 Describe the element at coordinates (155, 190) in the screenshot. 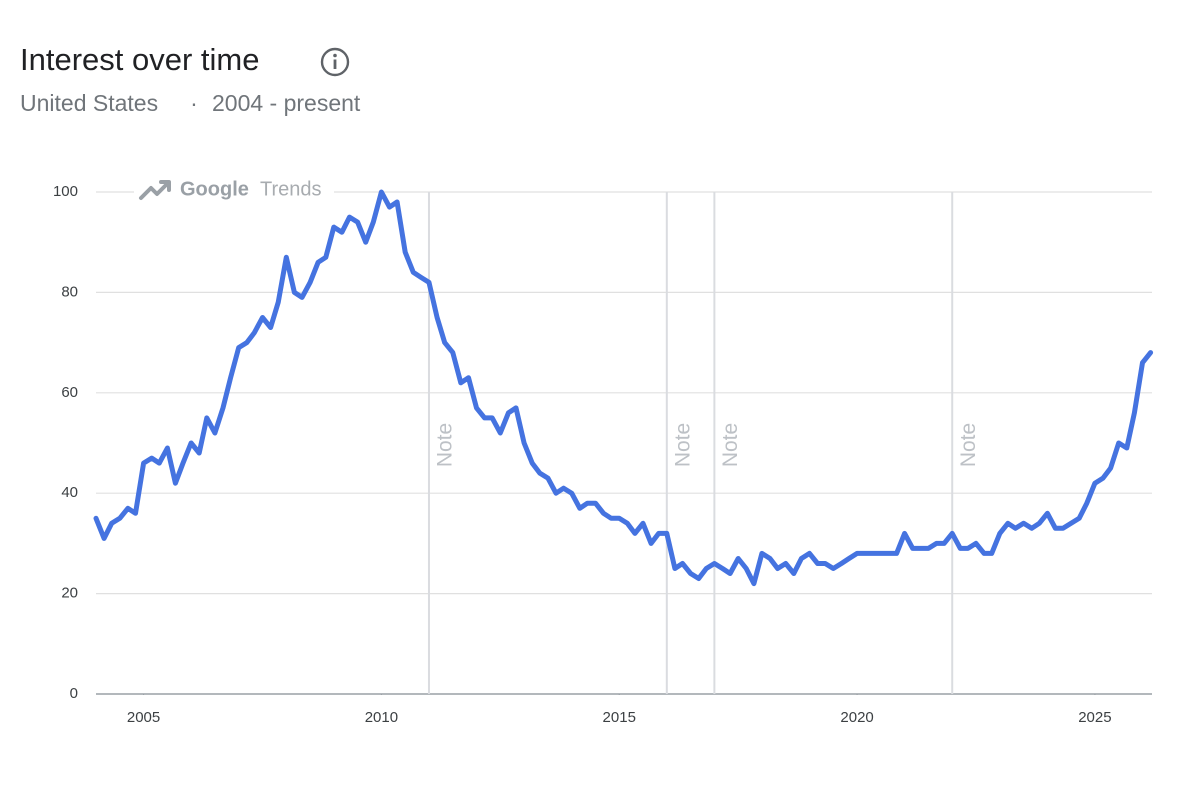

I see `watermark-icon` at that location.